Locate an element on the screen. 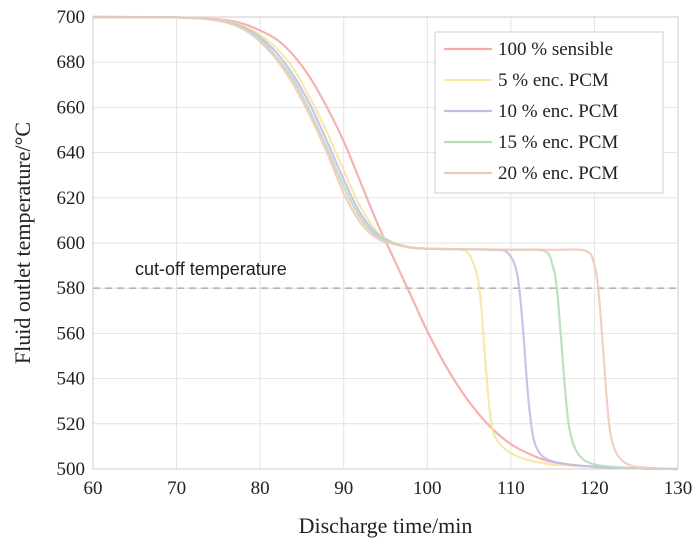 This screenshot has width=699, height=542. y-tick-label: 700 is located at coordinates (71, 17).